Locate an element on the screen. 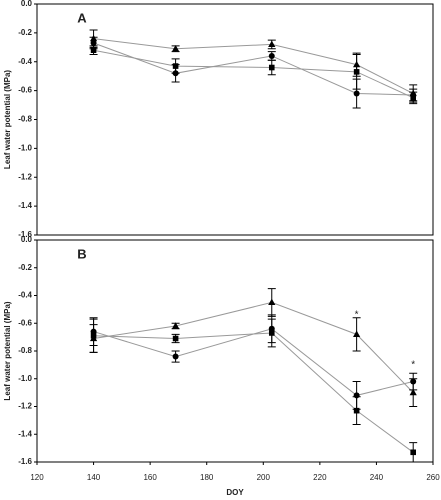 The height and width of the screenshot is (500, 441). x-tick-label: 220 is located at coordinates (320, 477).